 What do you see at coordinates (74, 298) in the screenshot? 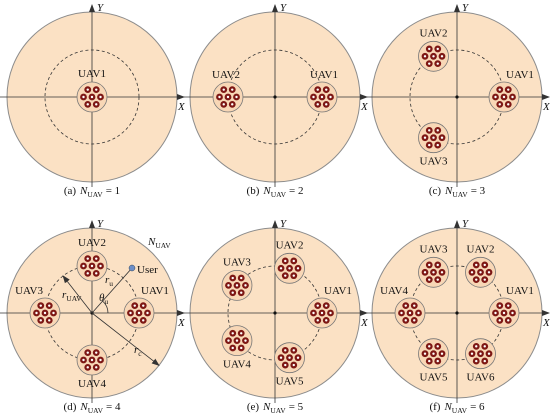
I see `r-uav-label-subscript: UAV` at bounding box center [74, 298].